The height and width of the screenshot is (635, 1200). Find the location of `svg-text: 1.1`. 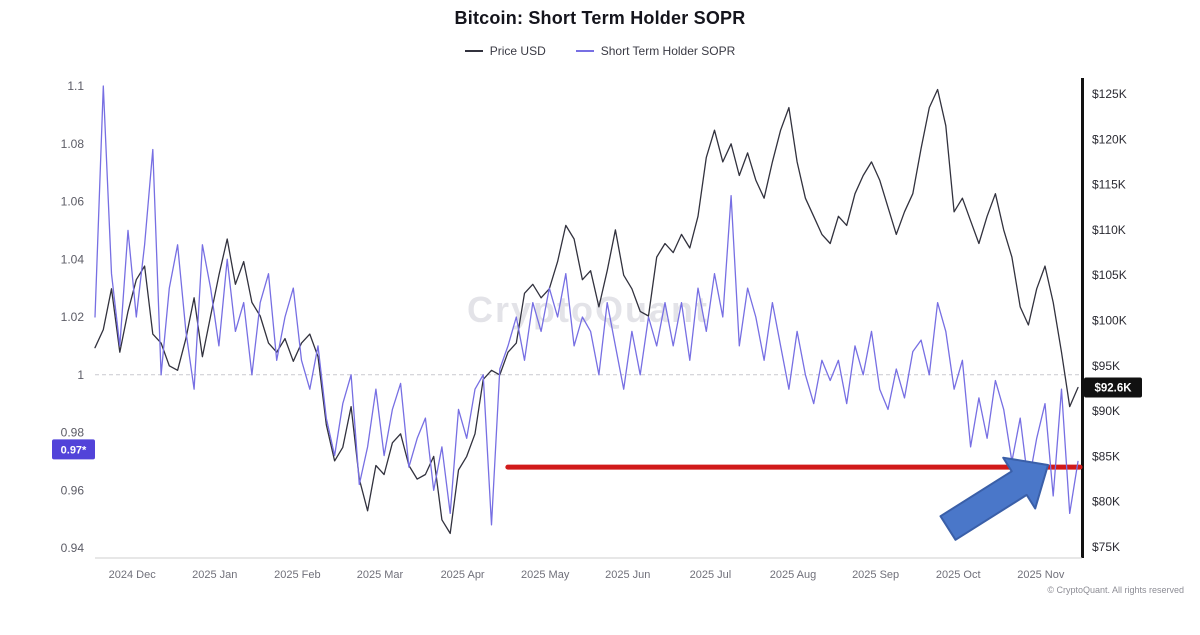

svg-text: 1.1 is located at coordinates (75, 86).